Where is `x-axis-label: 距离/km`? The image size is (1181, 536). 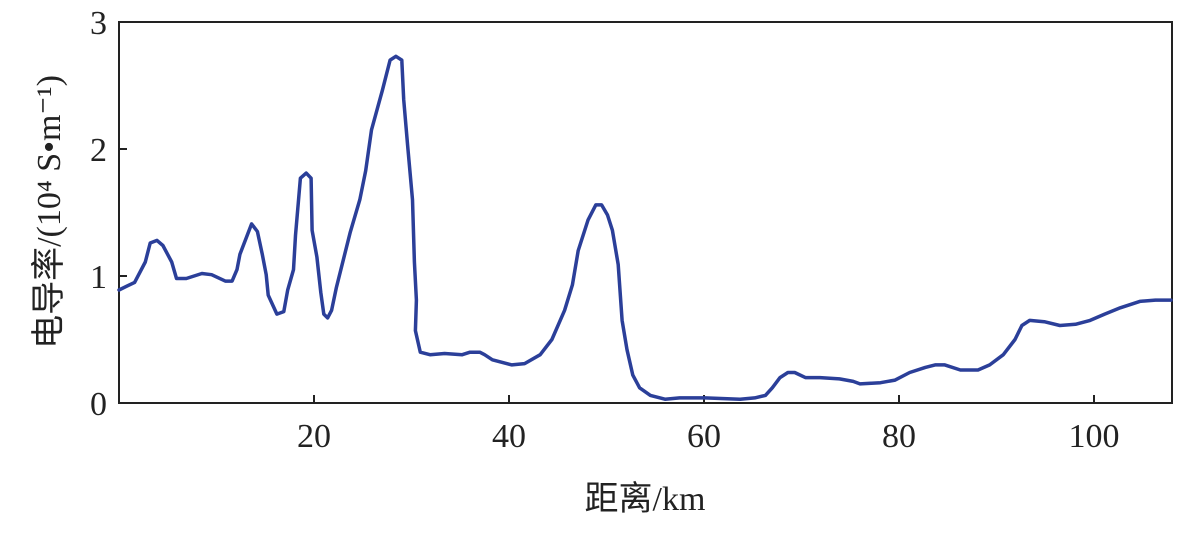 x-axis-label: 距离/km is located at coordinates (645, 499).